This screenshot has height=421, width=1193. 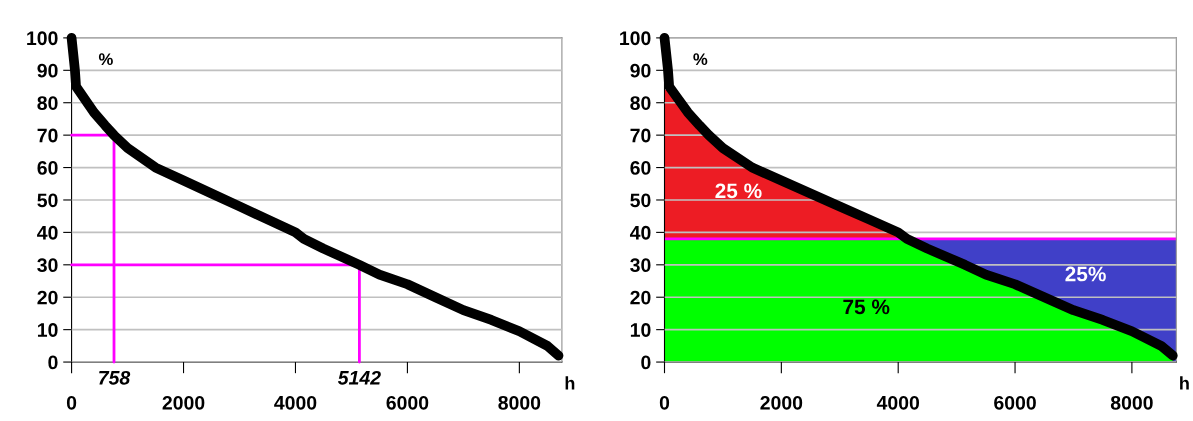 I want to click on annotation: 5142, so click(x=359, y=377).